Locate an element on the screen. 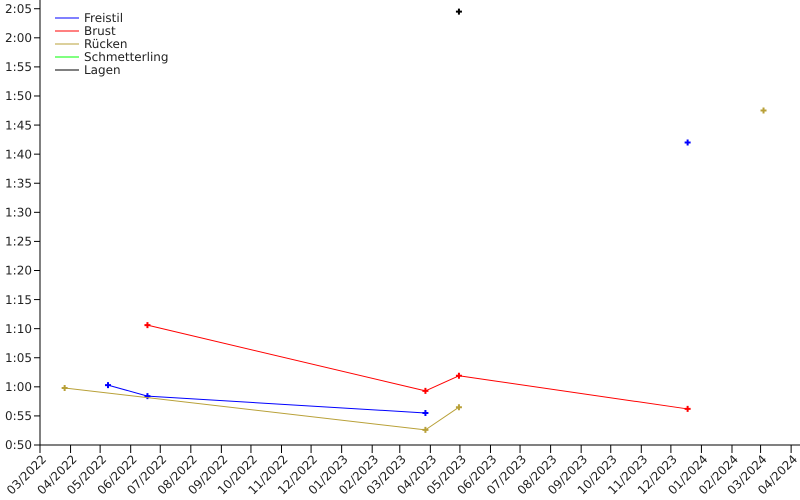 Image resolution: width=800 pixels, height=500 pixels. y-tick-label: 1:40 is located at coordinates (18, 154).